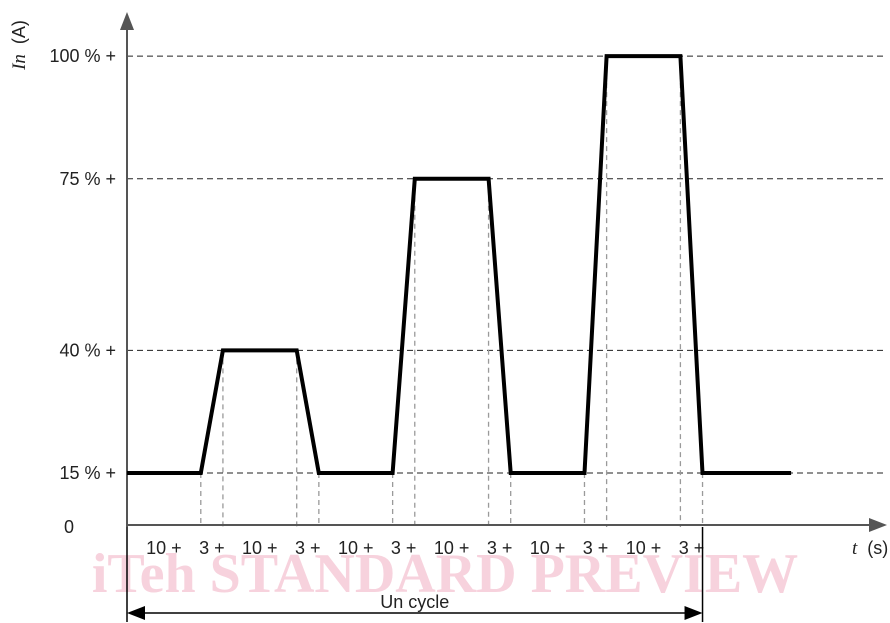 The image size is (890, 623). Describe the element at coordinates (136, 613) in the screenshot. I see `cycle-arrow-left` at that location.